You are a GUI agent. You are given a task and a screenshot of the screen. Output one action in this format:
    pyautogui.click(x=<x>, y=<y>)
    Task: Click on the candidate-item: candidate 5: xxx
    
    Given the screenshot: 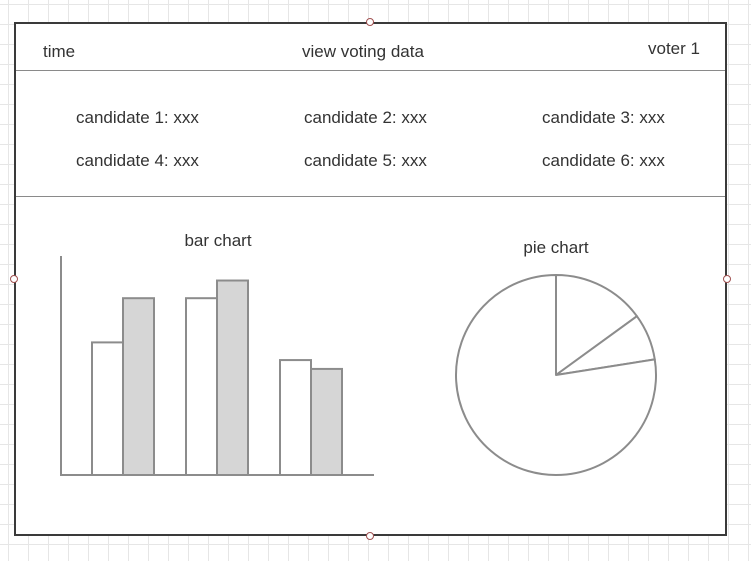 What is the action you would take?
    pyautogui.click(x=365, y=160)
    